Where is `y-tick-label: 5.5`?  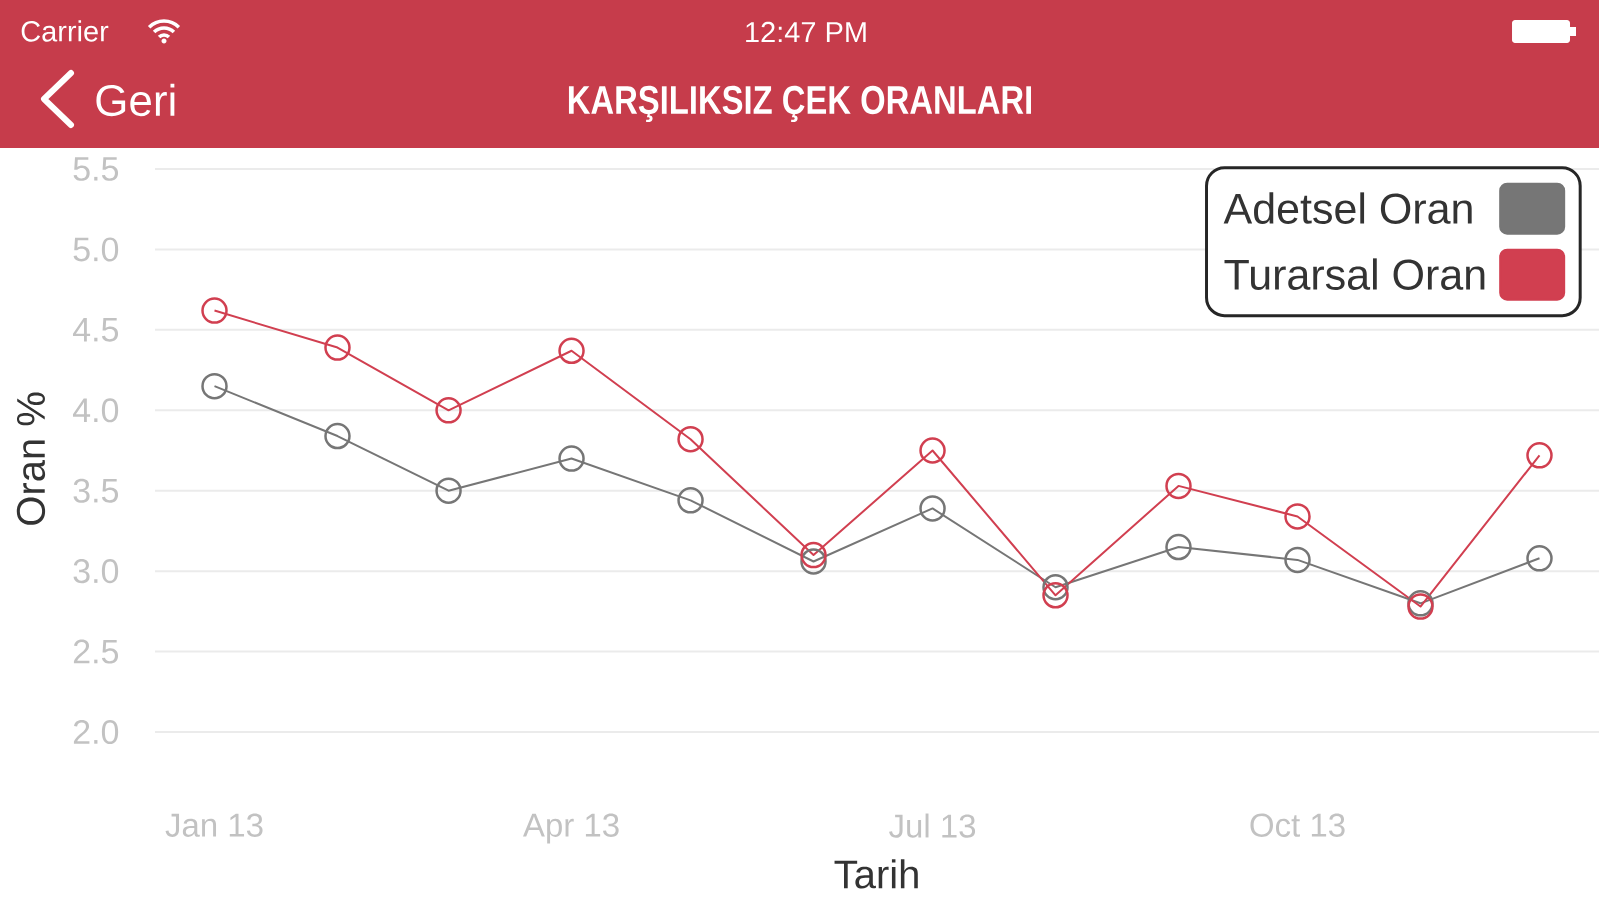
y-tick-label: 5.5 is located at coordinates (96, 169).